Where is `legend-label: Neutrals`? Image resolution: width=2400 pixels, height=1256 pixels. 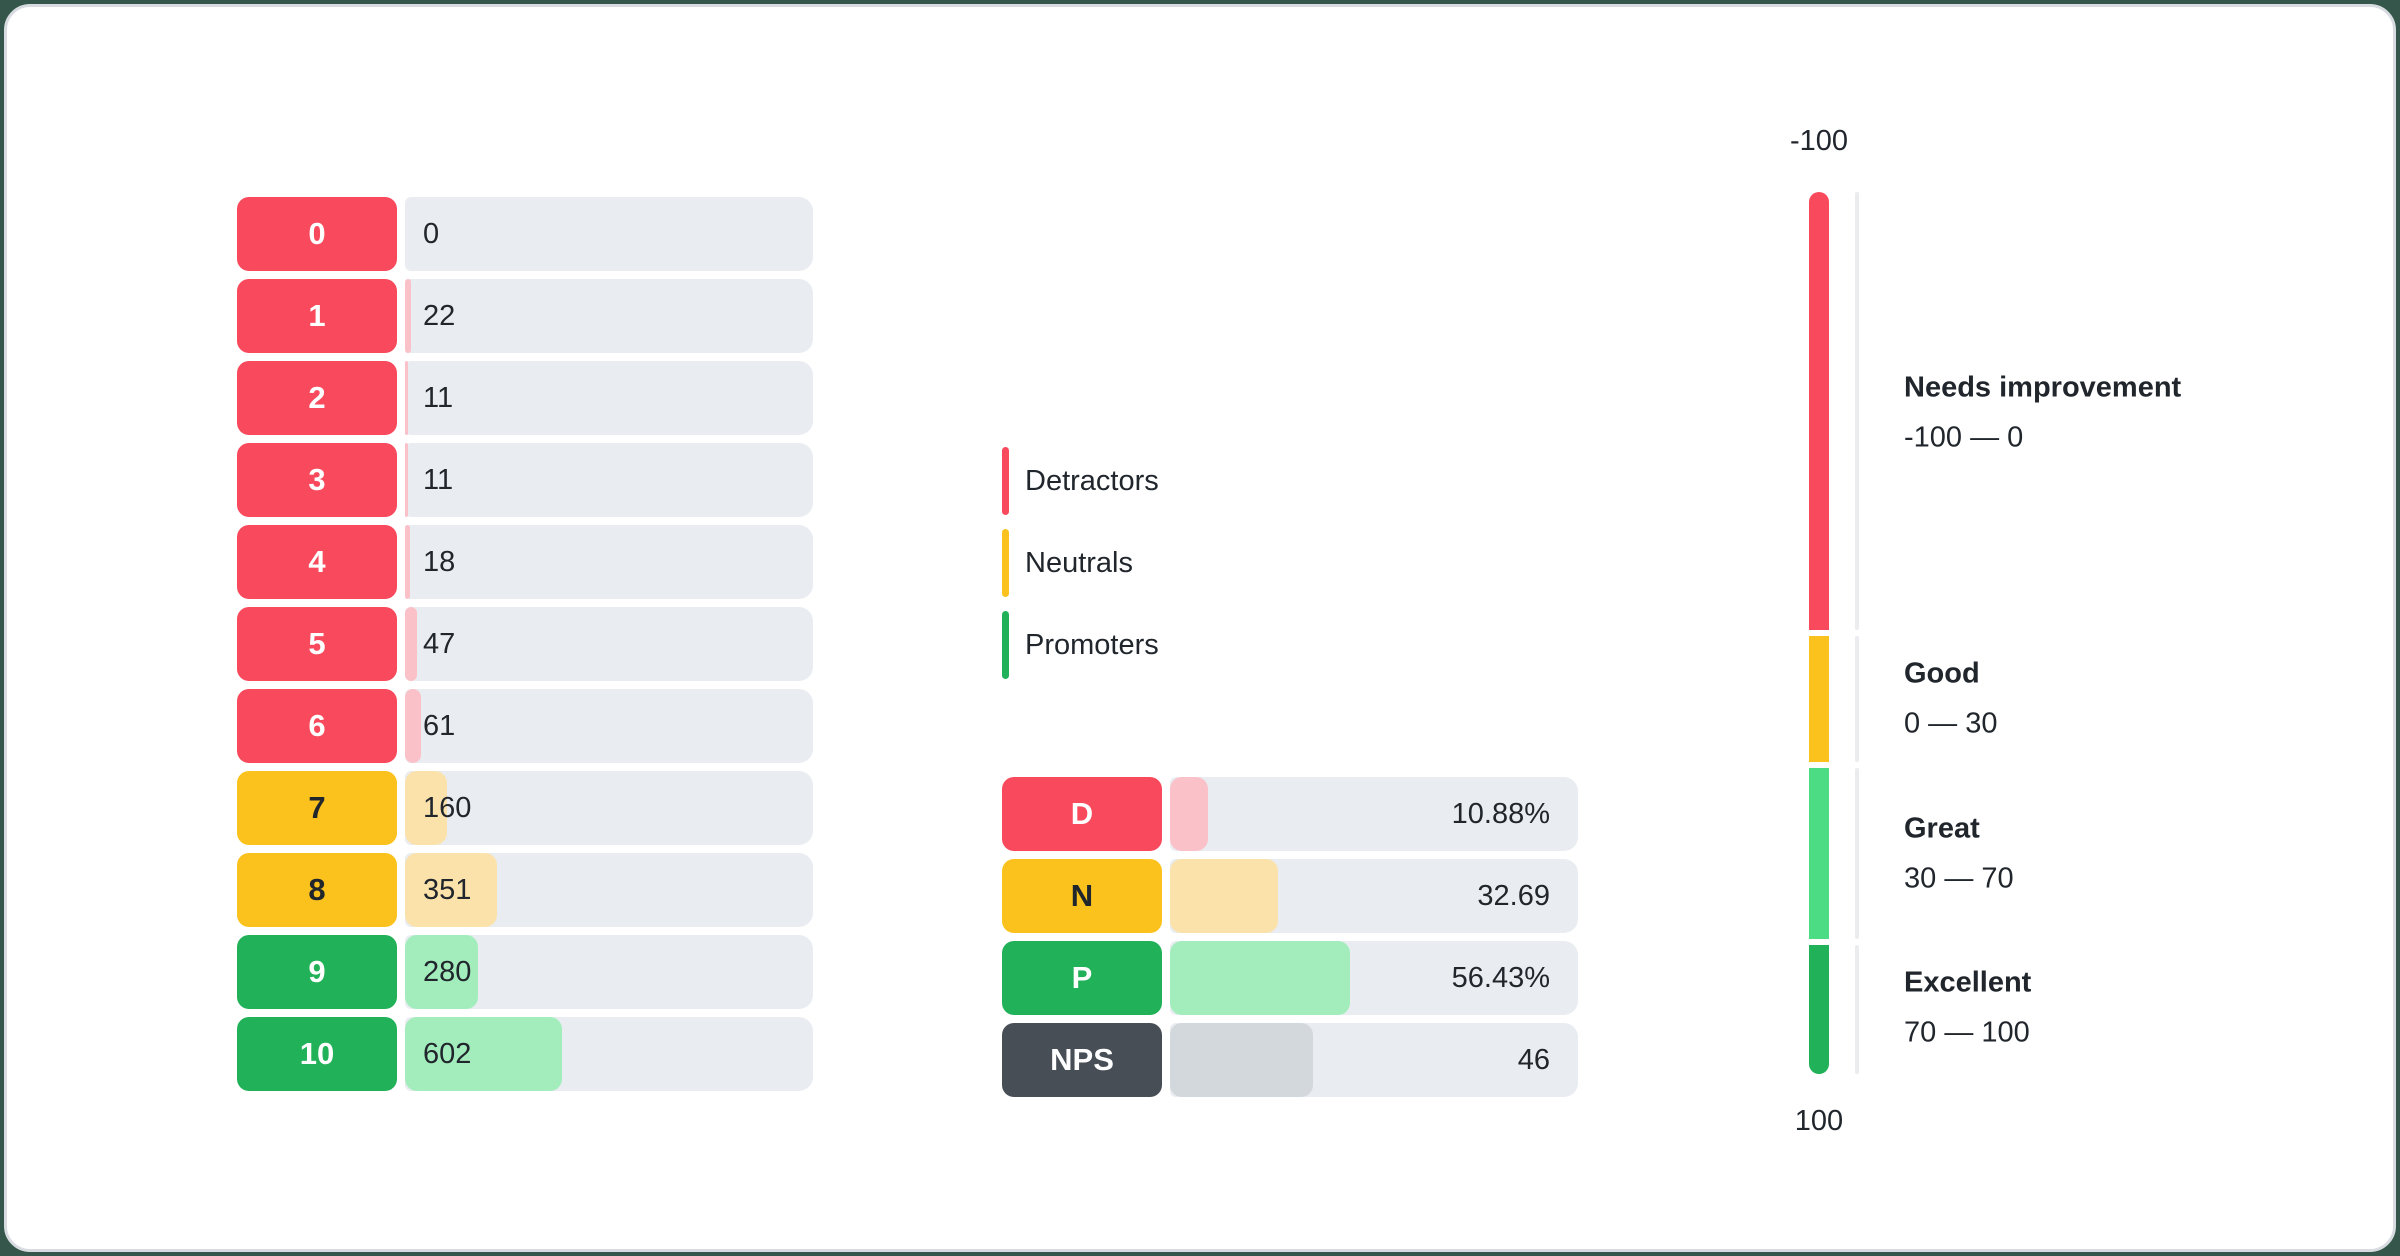 legend-label: Neutrals is located at coordinates (1079, 562).